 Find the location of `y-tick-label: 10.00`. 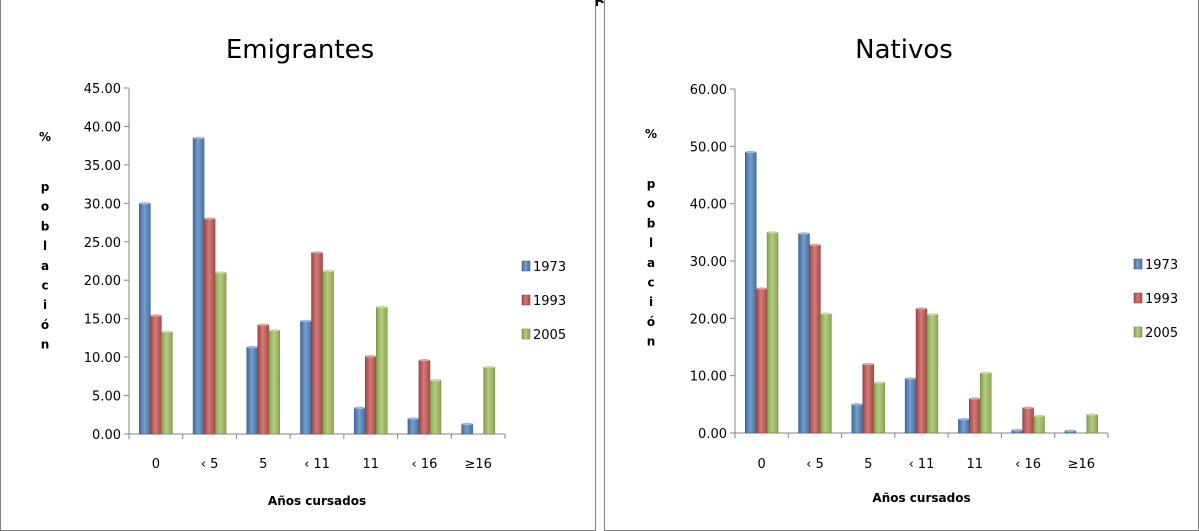

y-tick-label: 10.00 is located at coordinates (102, 358).